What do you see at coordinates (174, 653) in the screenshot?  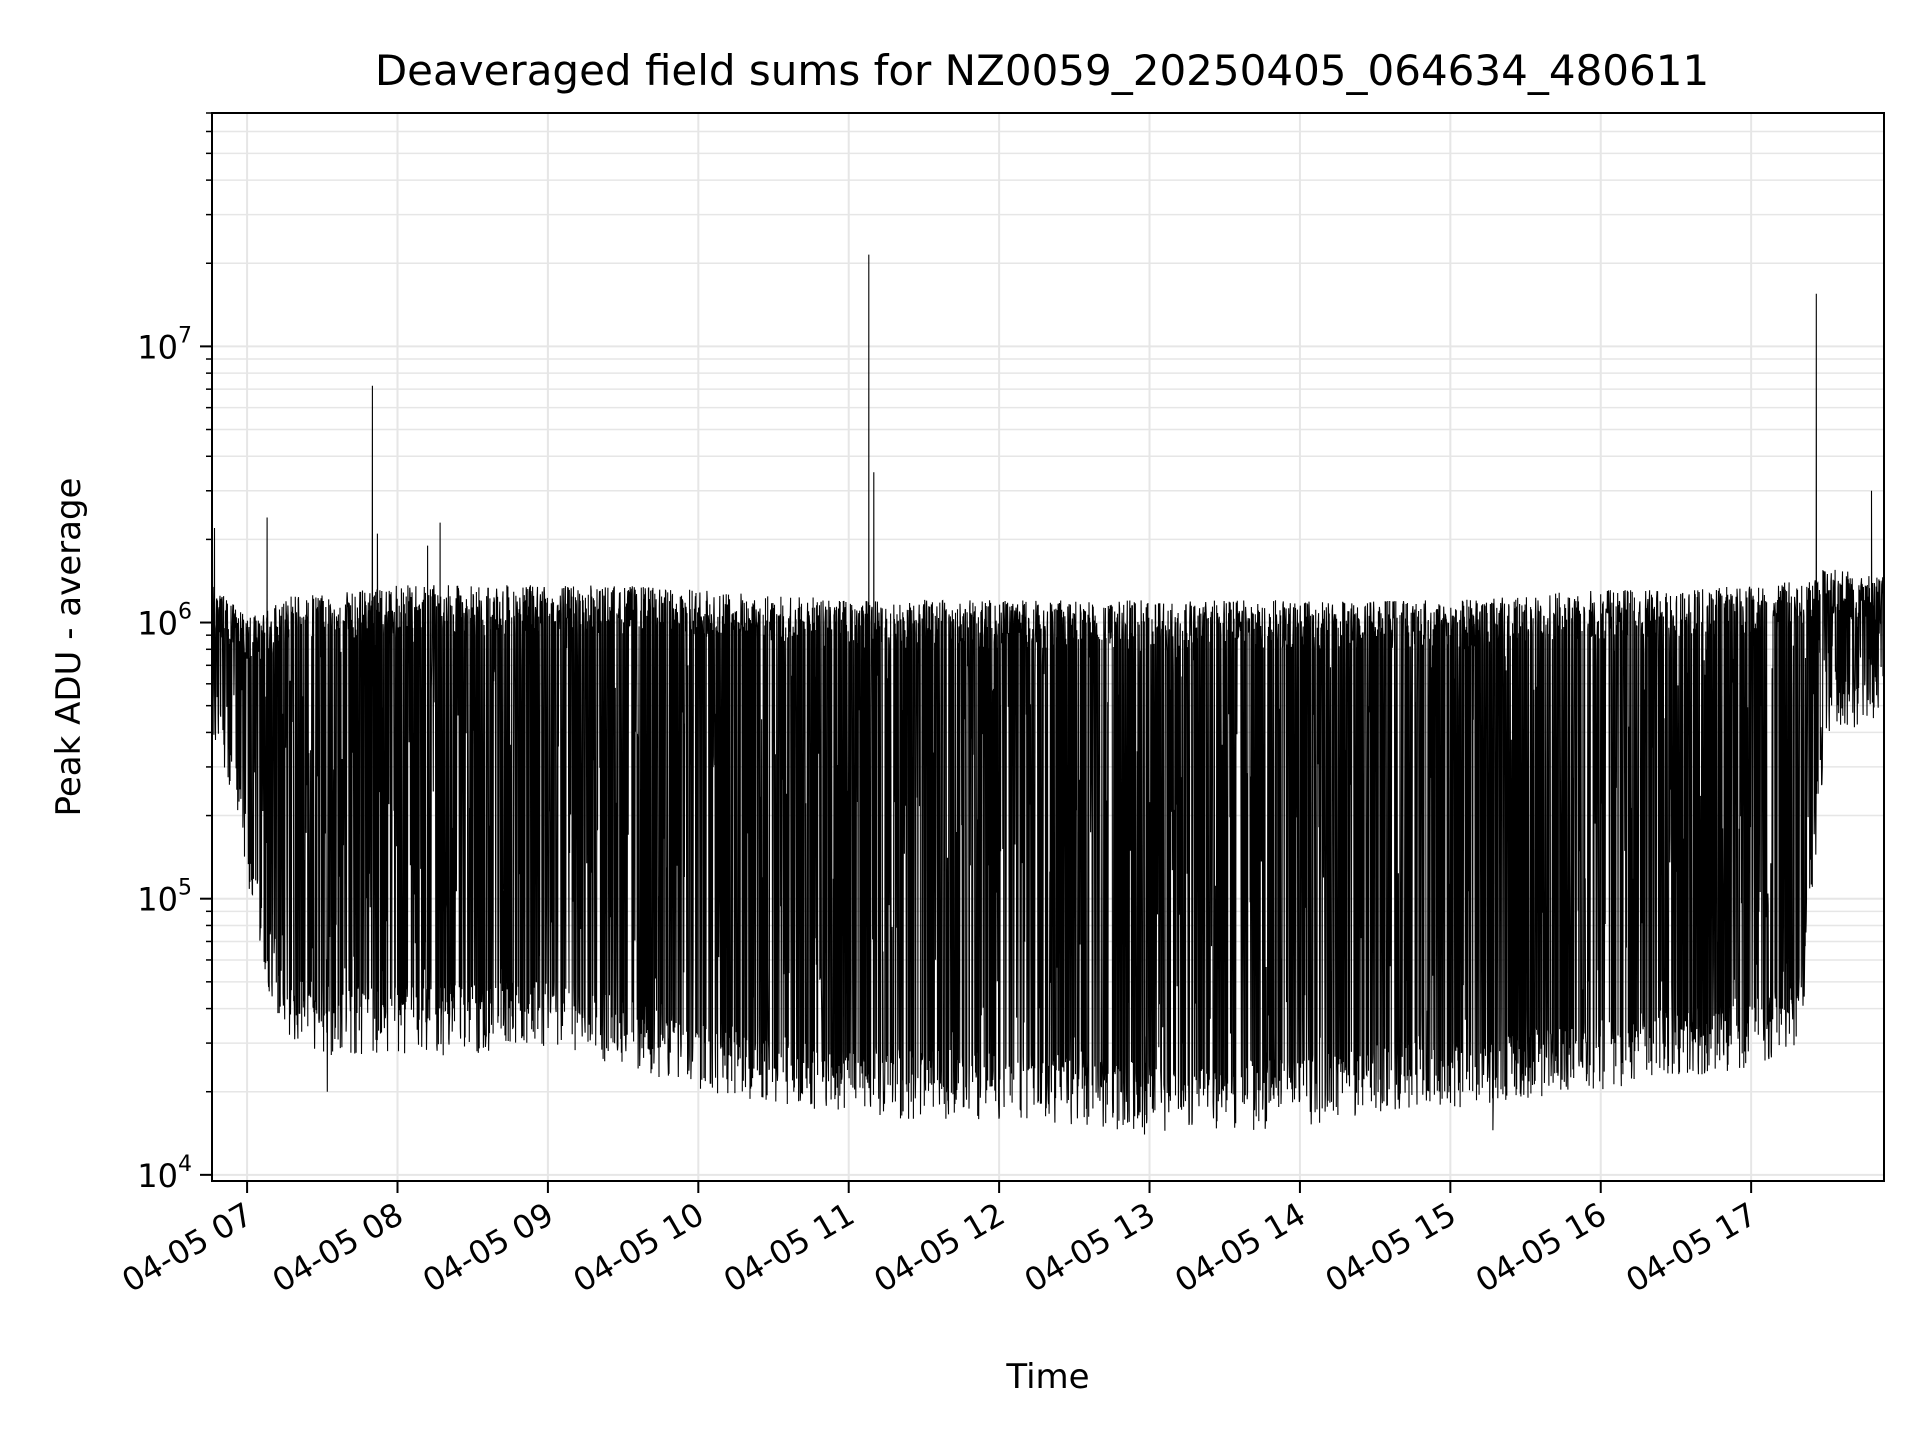 I see `y-axis: 10⁴ 10⁵ 10⁶ 10⁷` at bounding box center [174, 653].